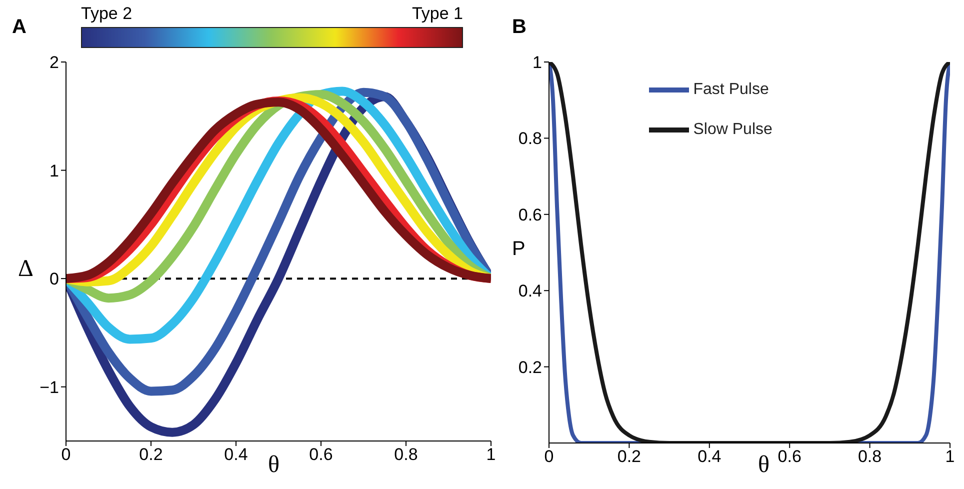  What do you see at coordinates (49, 387) in the screenshot?
I see `y-tick-label: −1` at bounding box center [49, 387].